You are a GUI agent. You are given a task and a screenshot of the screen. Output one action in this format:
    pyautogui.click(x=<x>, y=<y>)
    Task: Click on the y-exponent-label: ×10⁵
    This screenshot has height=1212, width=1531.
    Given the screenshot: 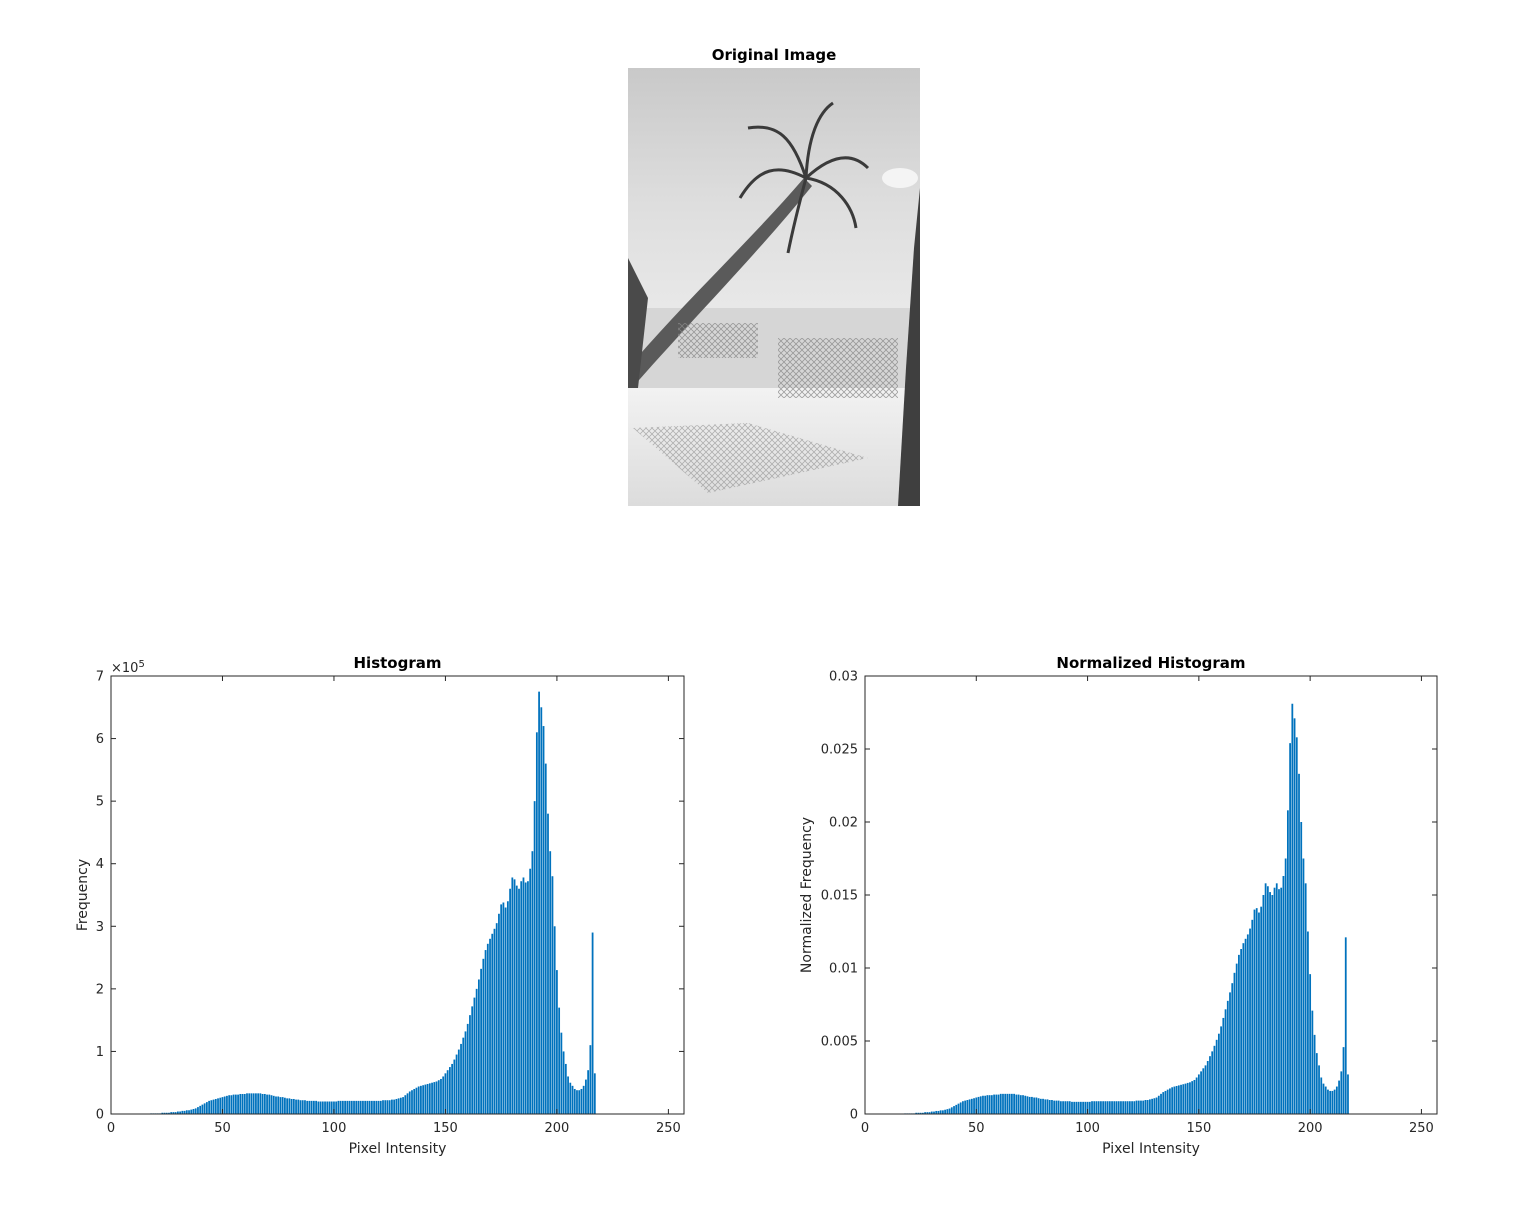 What is the action you would take?
    pyautogui.click(x=128, y=667)
    